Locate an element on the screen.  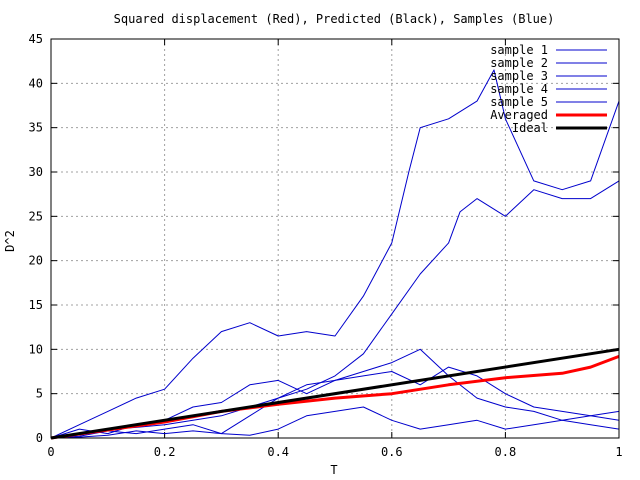
x-tick-label: 0.4 is located at coordinates (278, 452).